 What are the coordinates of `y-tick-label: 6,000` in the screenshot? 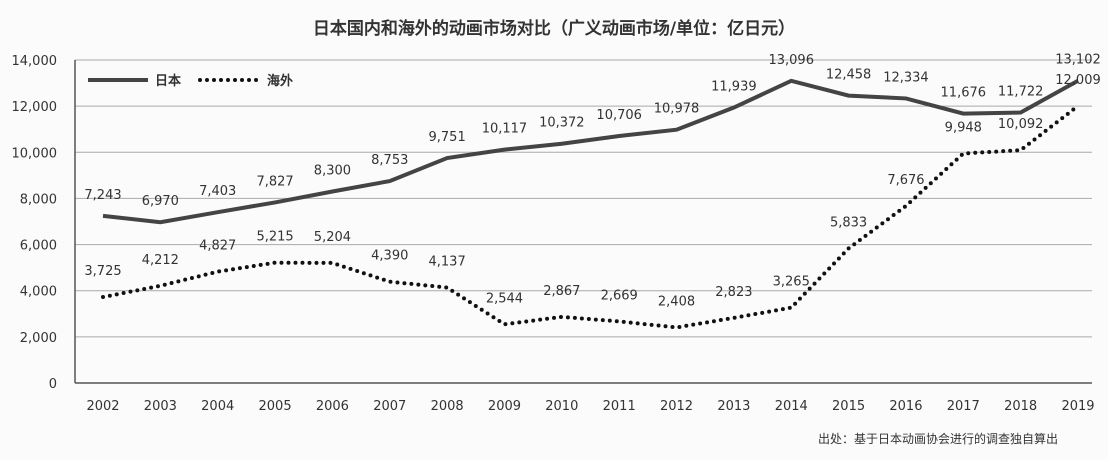 It's located at (38, 246).